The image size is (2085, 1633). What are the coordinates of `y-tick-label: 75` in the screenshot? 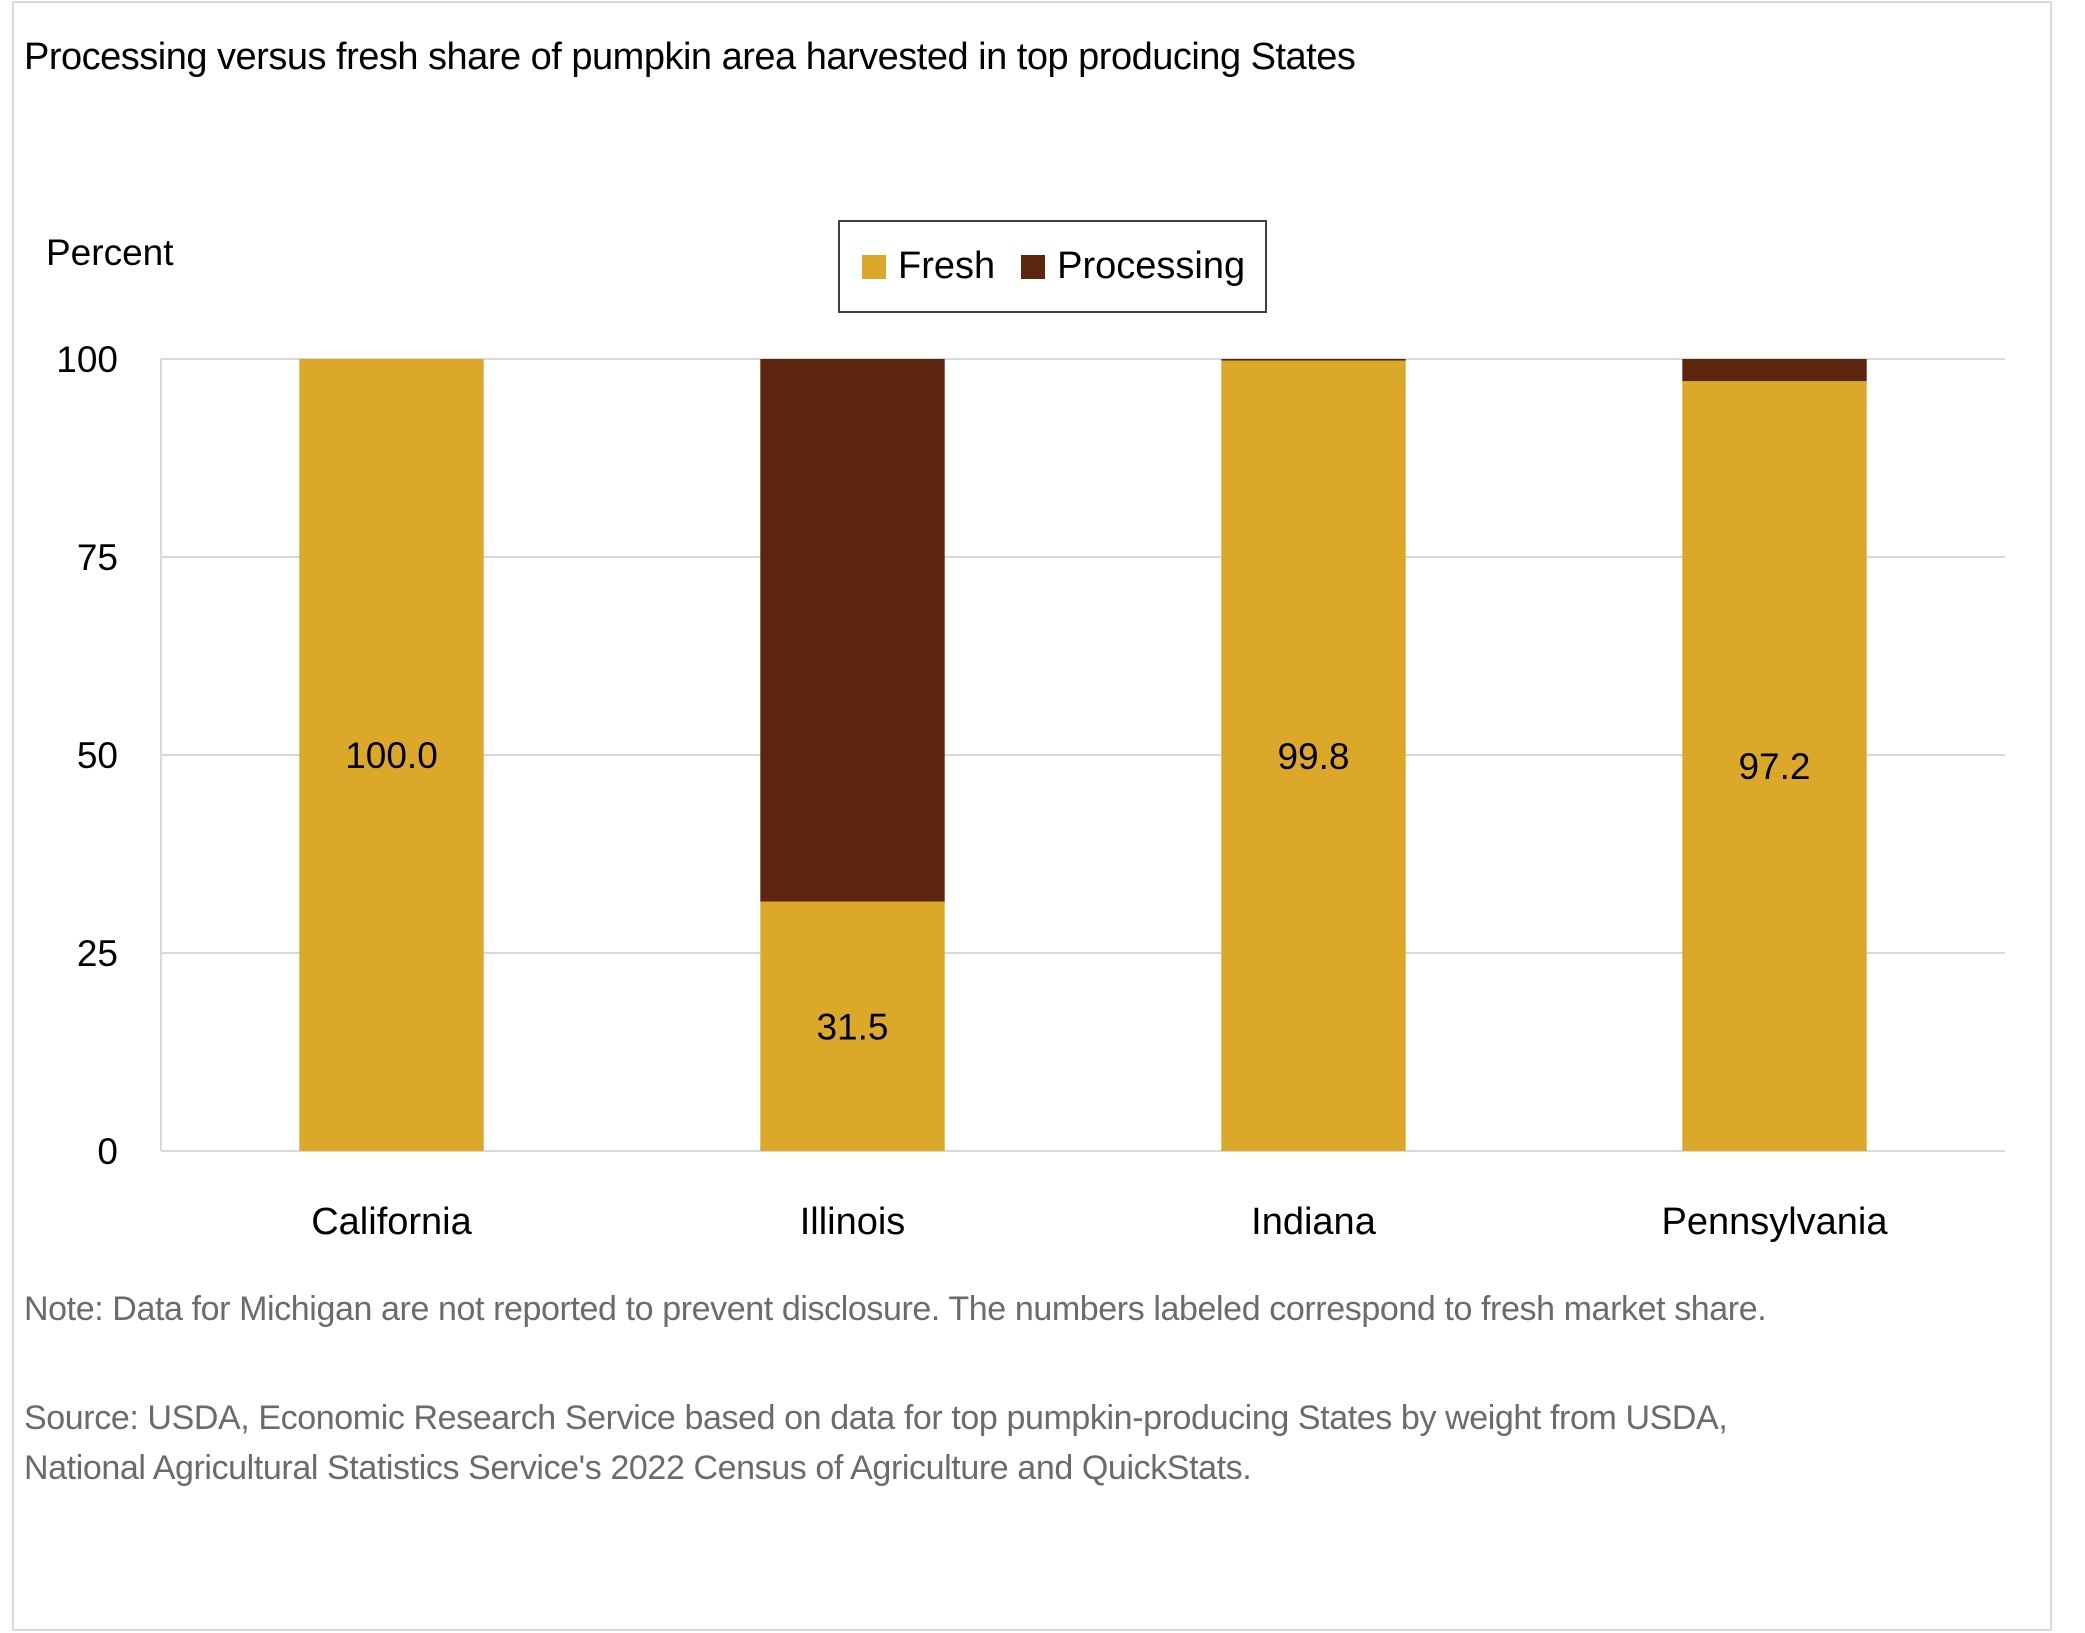 It's located at (97, 557).